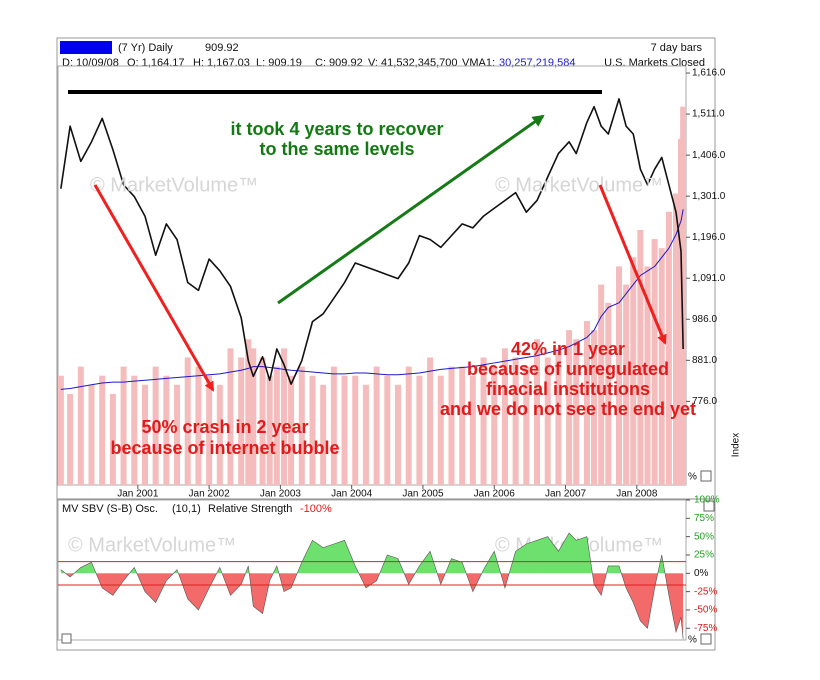  Describe the element at coordinates (221, 63) in the screenshot. I see `high: H: 1,167.03` at that location.